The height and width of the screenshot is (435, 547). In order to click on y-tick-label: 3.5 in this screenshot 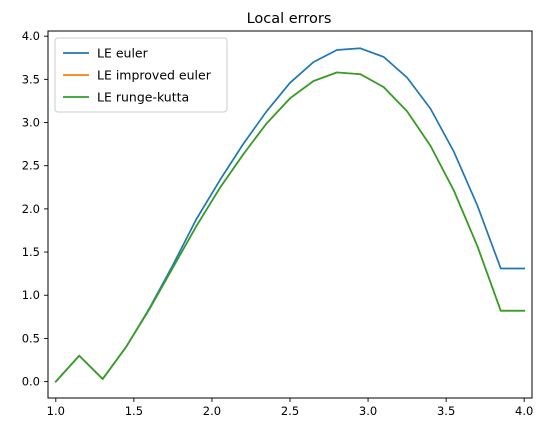, I will do `click(31, 79)`.